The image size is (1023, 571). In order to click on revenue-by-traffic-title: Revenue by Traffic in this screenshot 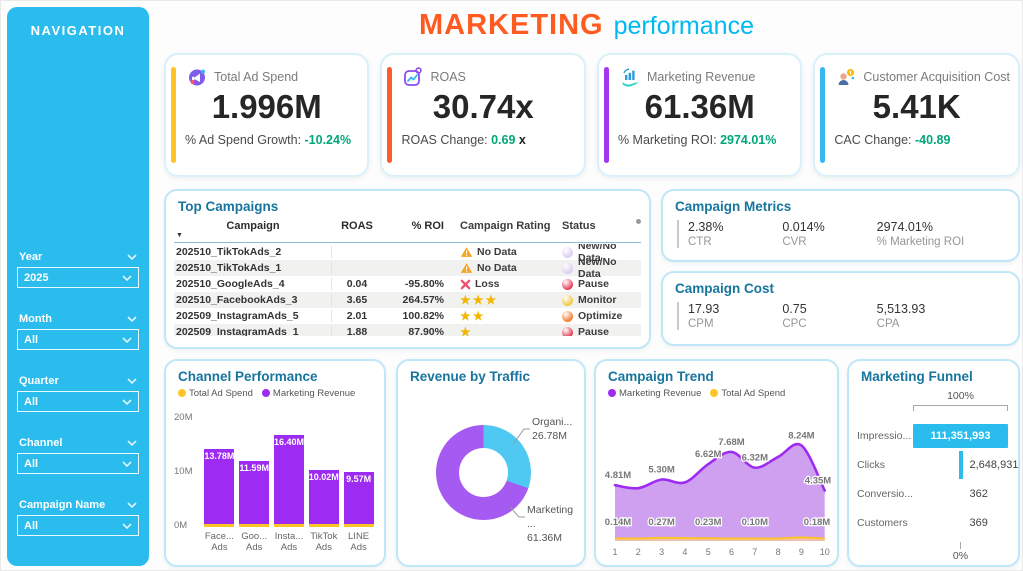, I will do `click(470, 376)`.